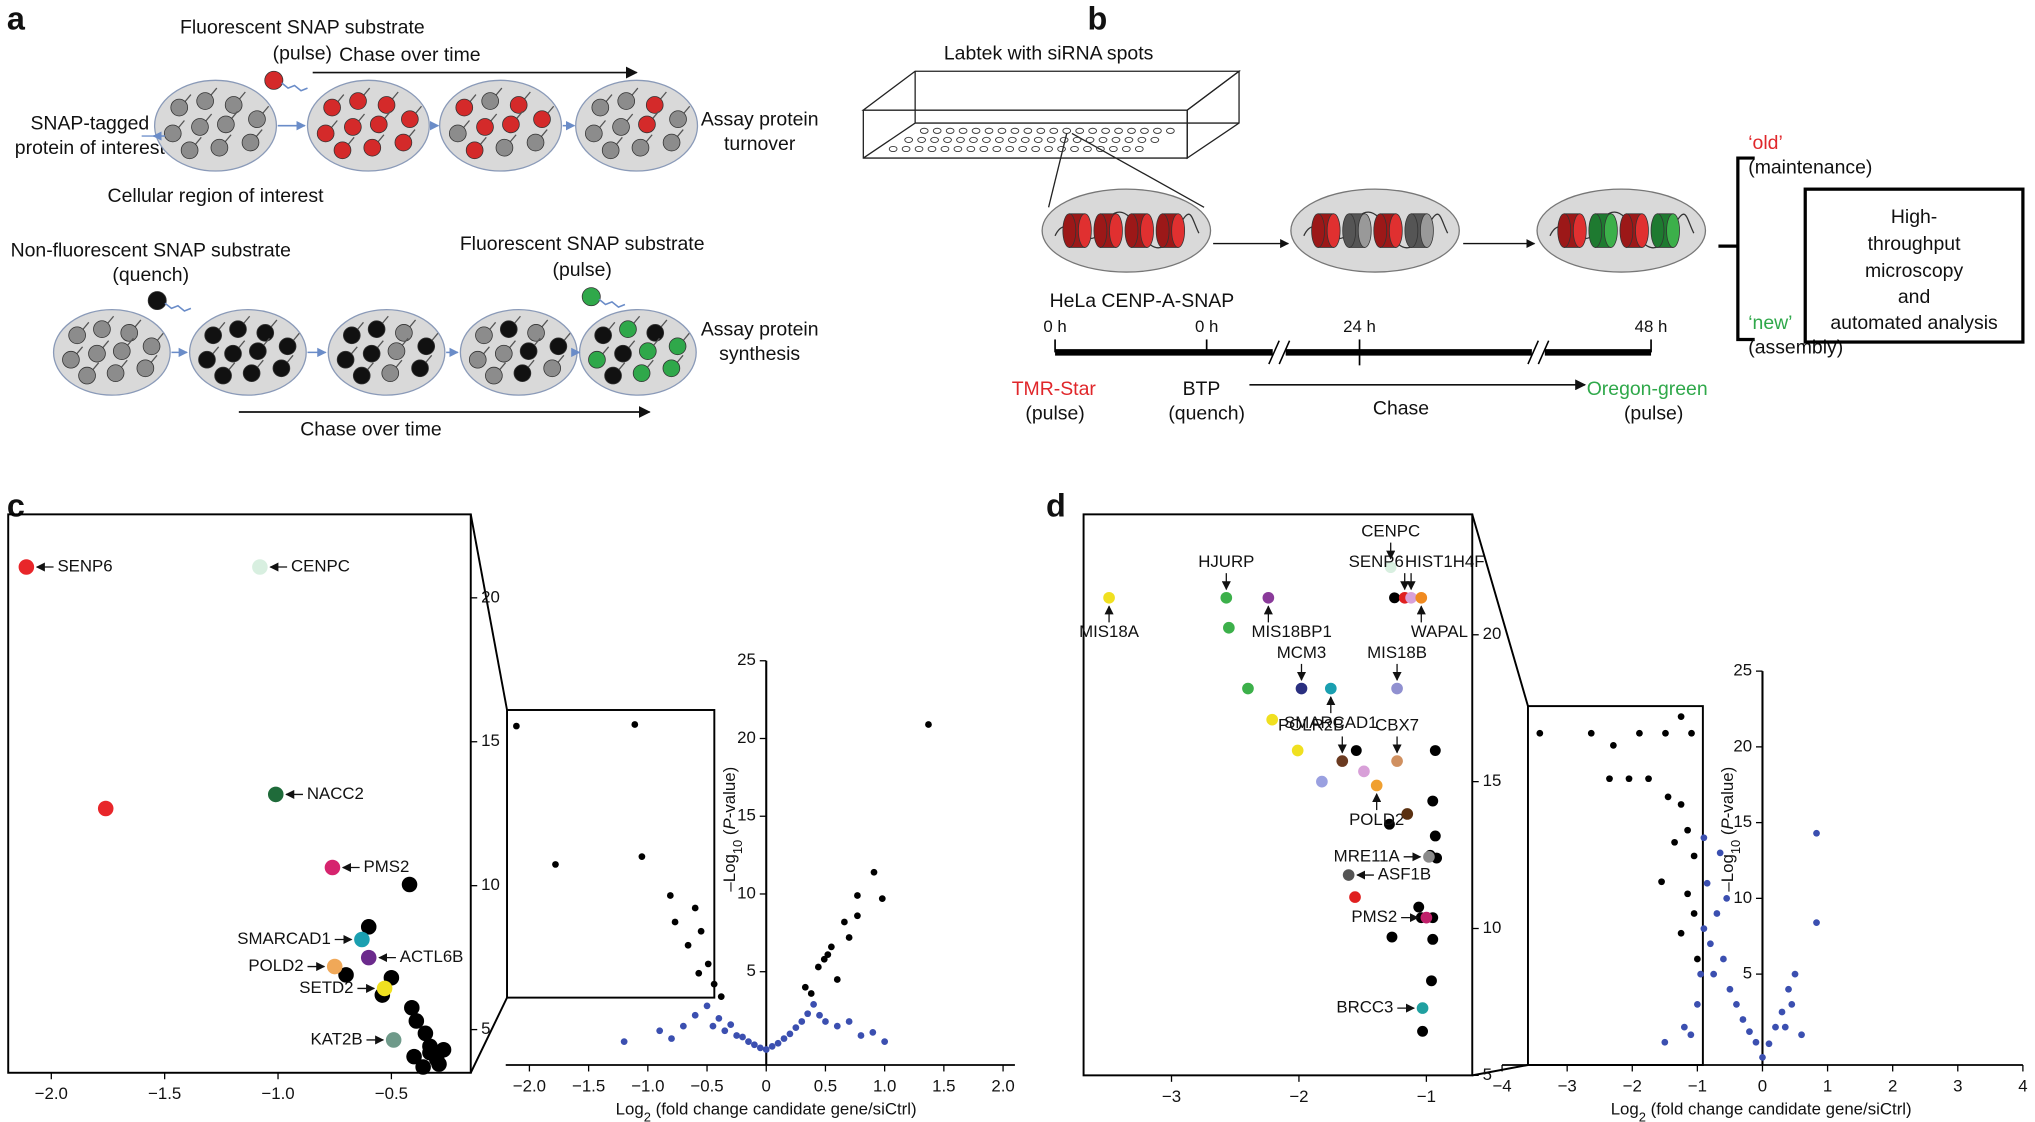 This screenshot has height=1122, width=2035. I want to click on labtek-label: Labtek with siRNA spots, so click(1049, 54).